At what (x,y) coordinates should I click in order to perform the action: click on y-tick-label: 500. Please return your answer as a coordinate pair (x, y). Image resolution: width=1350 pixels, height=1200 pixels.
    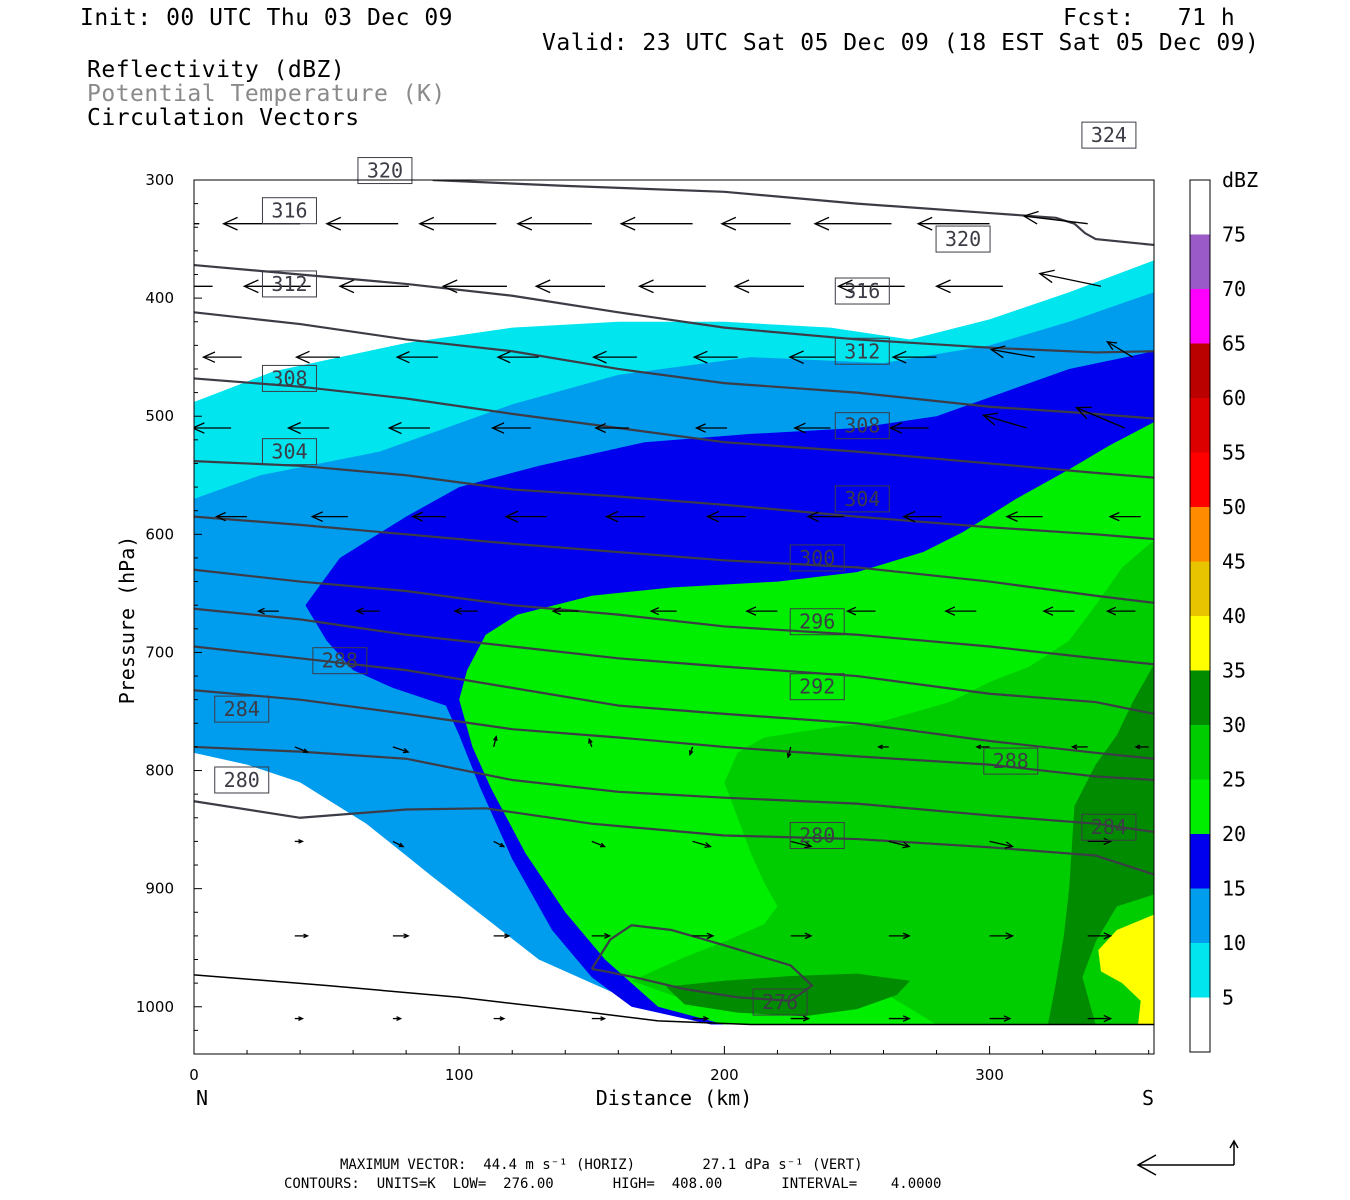
    Looking at the image, I should click on (159, 416).